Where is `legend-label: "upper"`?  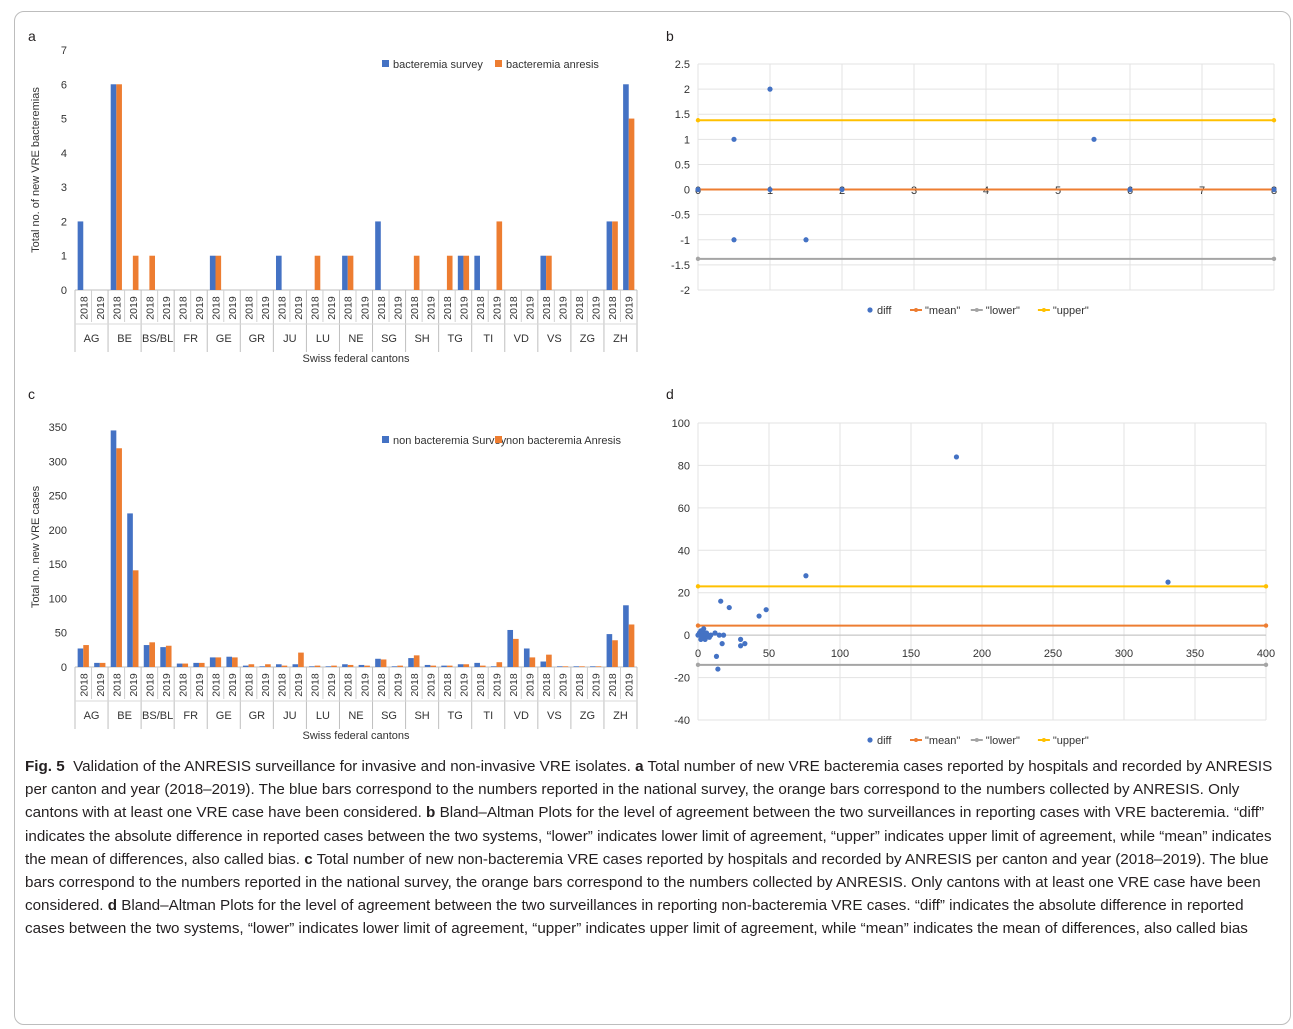 legend-label: "upper" is located at coordinates (1071, 311).